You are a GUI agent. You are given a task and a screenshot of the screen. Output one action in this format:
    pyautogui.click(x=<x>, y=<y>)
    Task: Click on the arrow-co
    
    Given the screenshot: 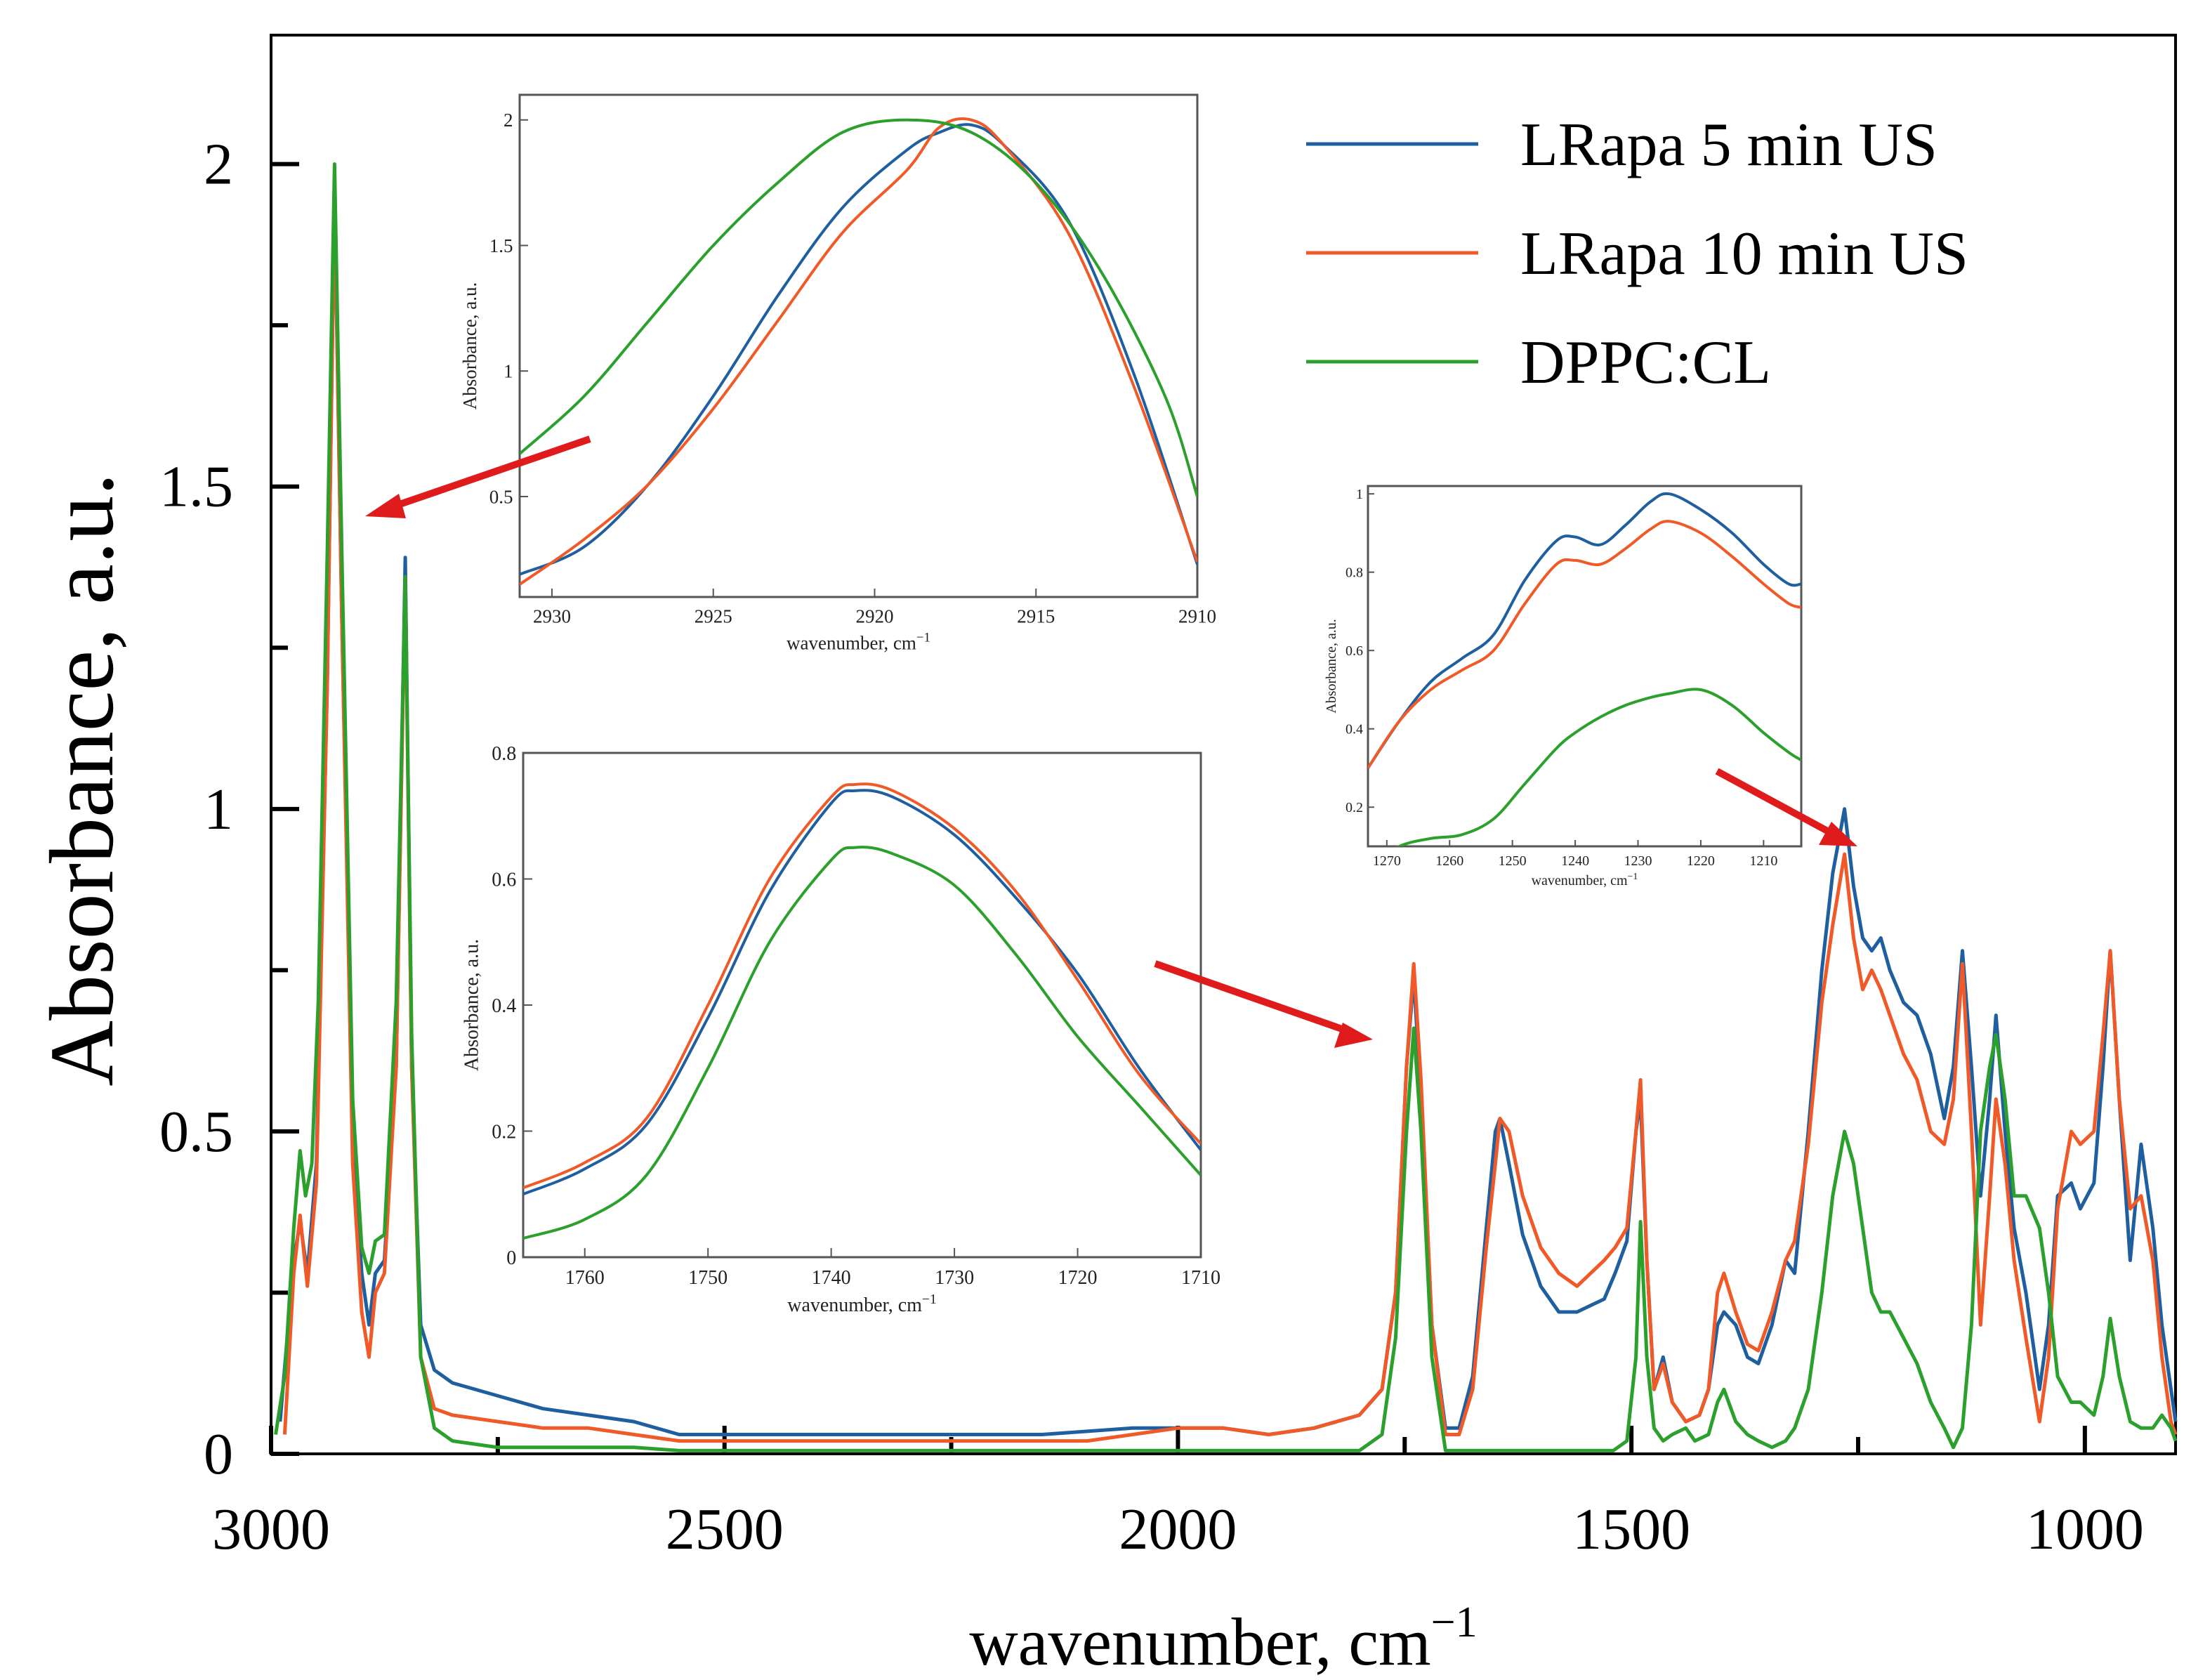 What is the action you would take?
    pyautogui.click(x=1253, y=998)
    